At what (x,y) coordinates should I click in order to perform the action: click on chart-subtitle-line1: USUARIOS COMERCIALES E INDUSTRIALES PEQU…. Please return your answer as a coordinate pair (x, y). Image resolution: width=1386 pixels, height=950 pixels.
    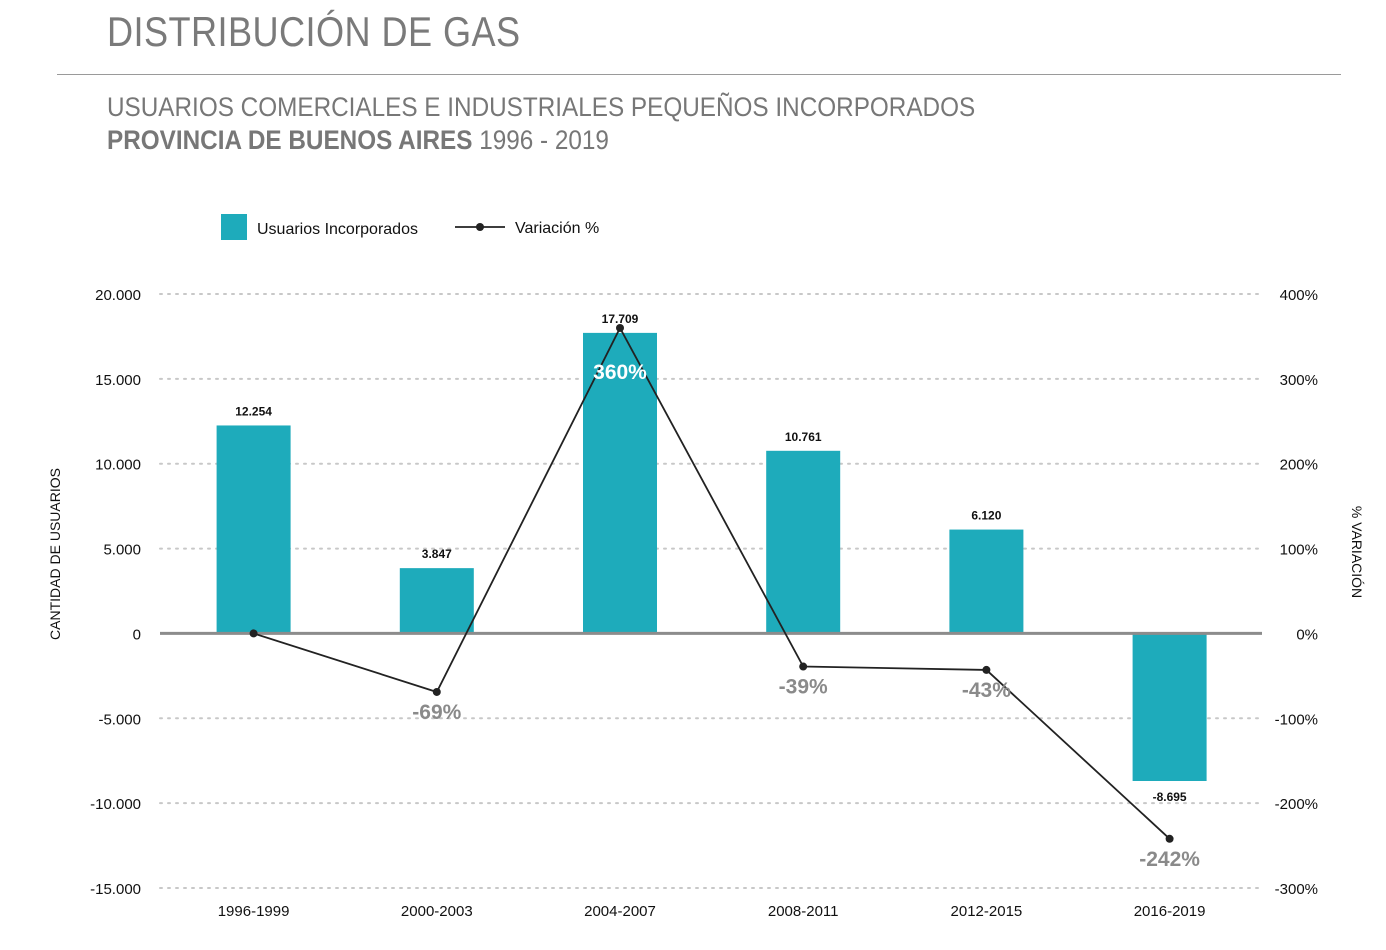
    Looking at the image, I should click on (541, 107).